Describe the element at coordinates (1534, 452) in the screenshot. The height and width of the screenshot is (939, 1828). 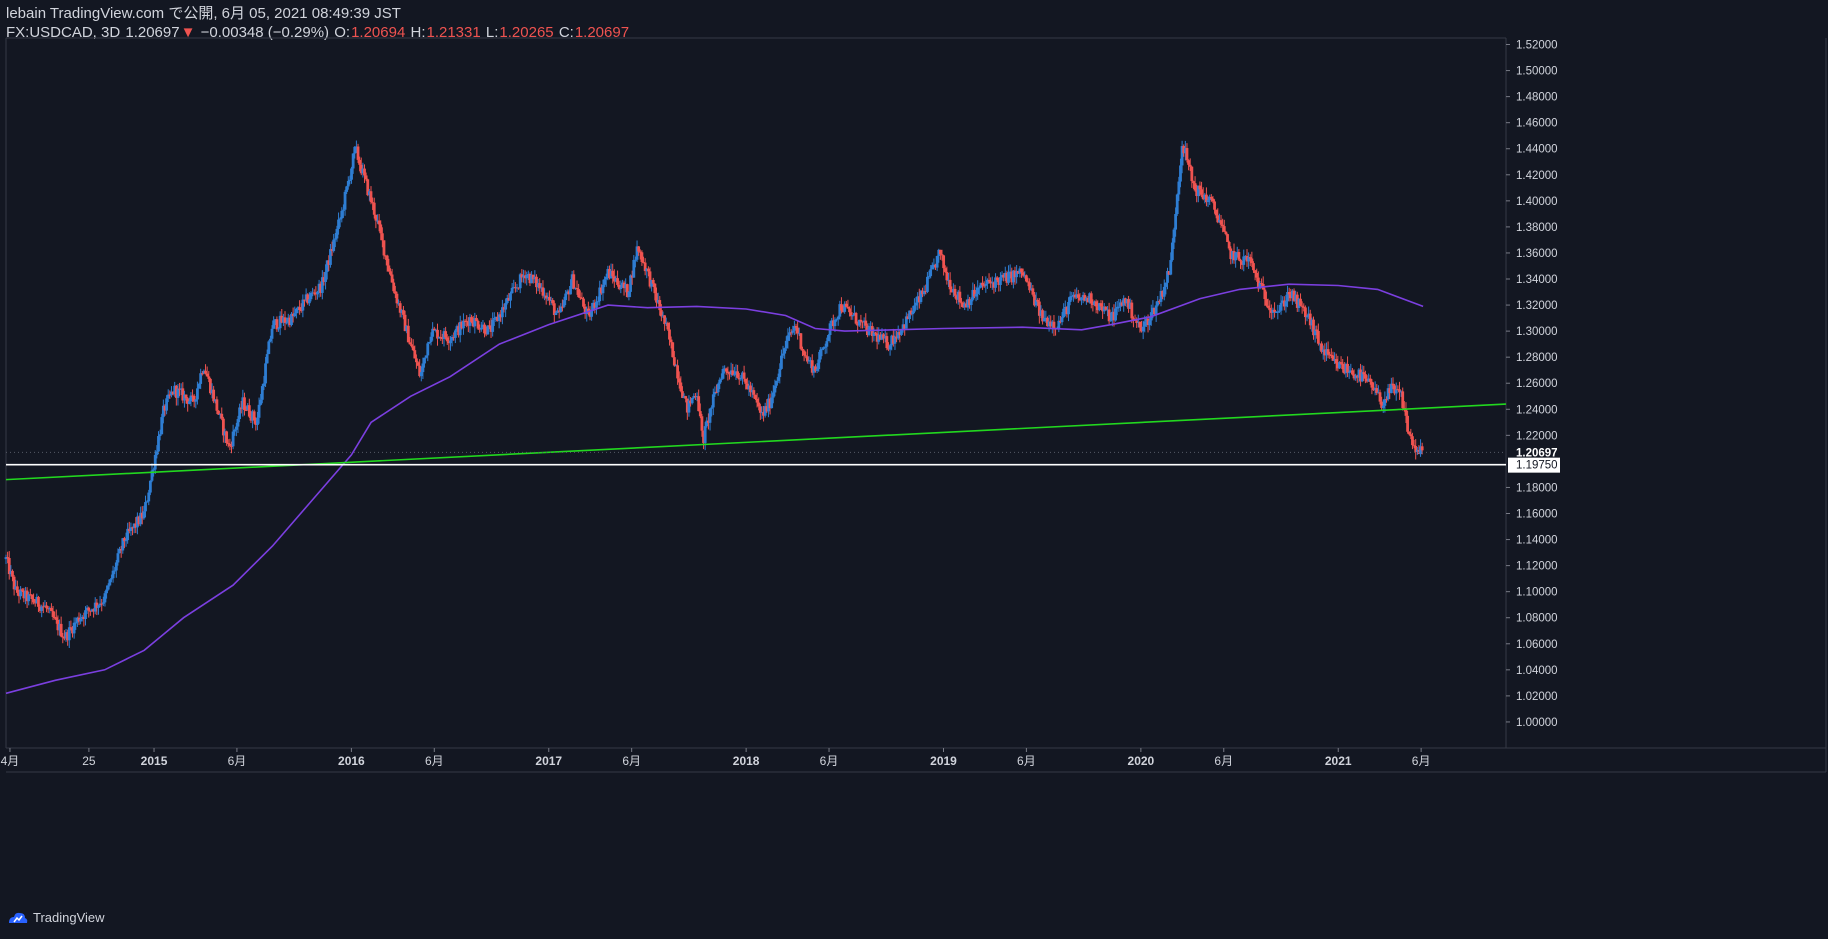
I see `last-price-badge` at that location.